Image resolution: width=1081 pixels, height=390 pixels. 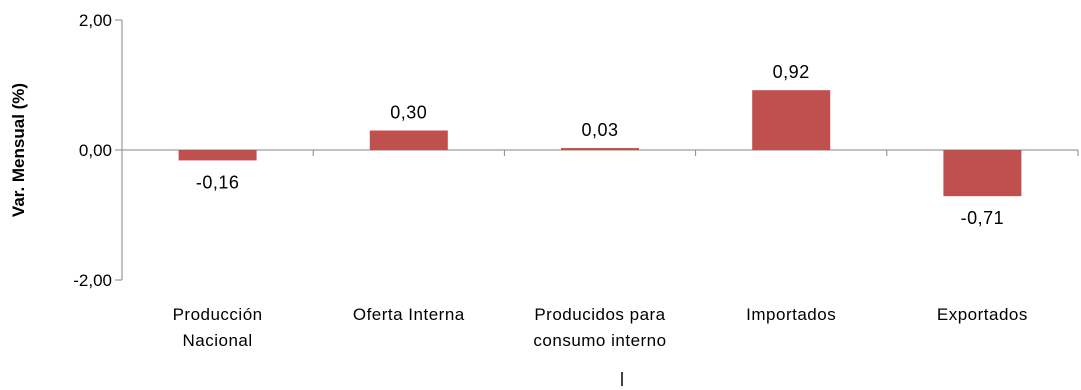 I want to click on y-axis-title: Var. Mensual (%), so click(x=18, y=150).